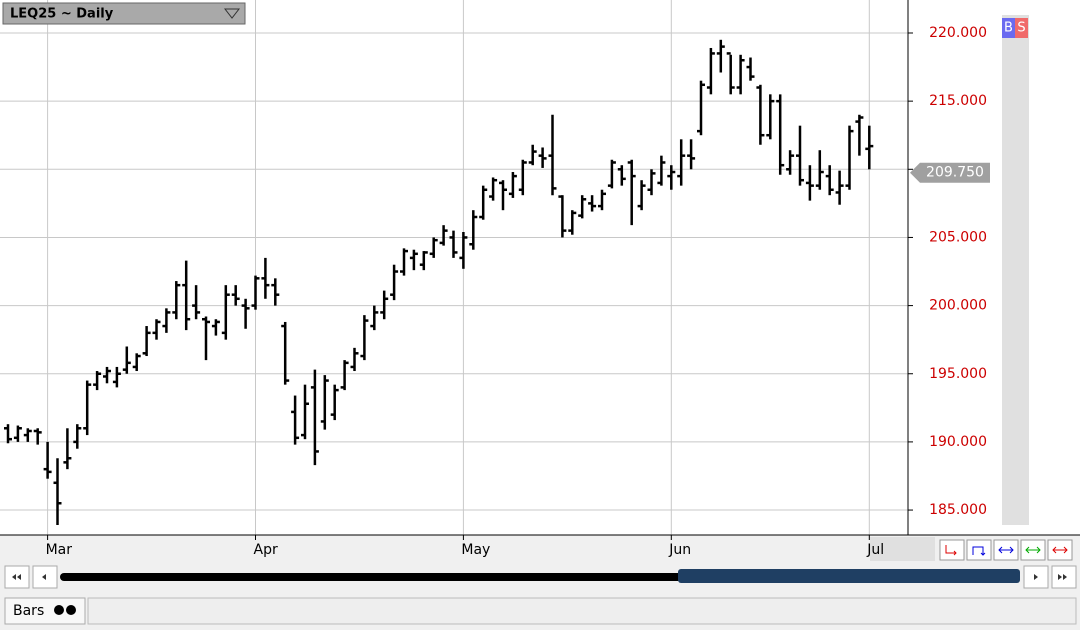 This screenshot has height=630, width=1080. I want to click on status-tab-label: Bars, so click(28, 611).